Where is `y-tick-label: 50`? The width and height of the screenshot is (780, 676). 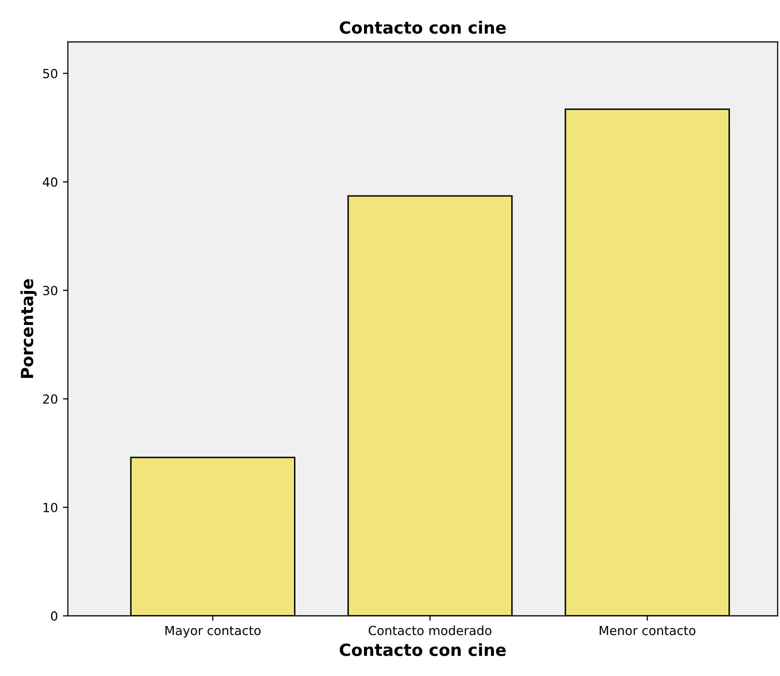
y-tick-label: 50 is located at coordinates (50, 73).